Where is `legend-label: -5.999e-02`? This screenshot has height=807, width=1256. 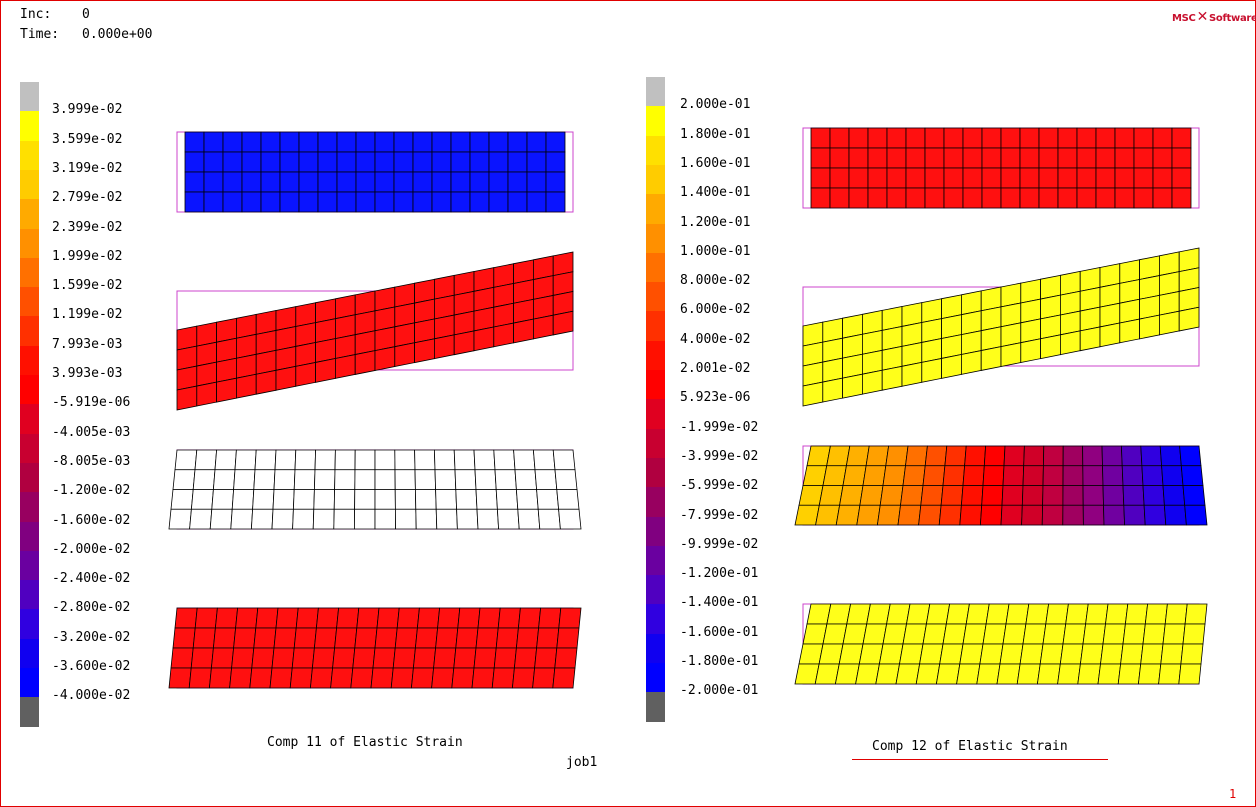
legend-label: -5.999e-02 is located at coordinates (719, 486).